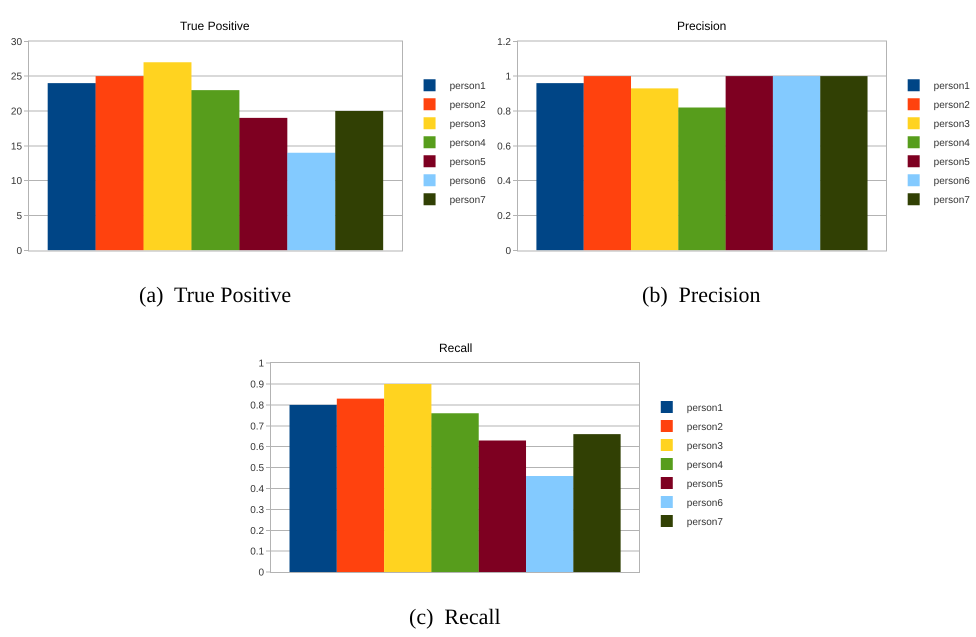 The width and height of the screenshot is (976, 637). Describe the element at coordinates (701, 26) in the screenshot. I see `chart-title: Precision` at that location.